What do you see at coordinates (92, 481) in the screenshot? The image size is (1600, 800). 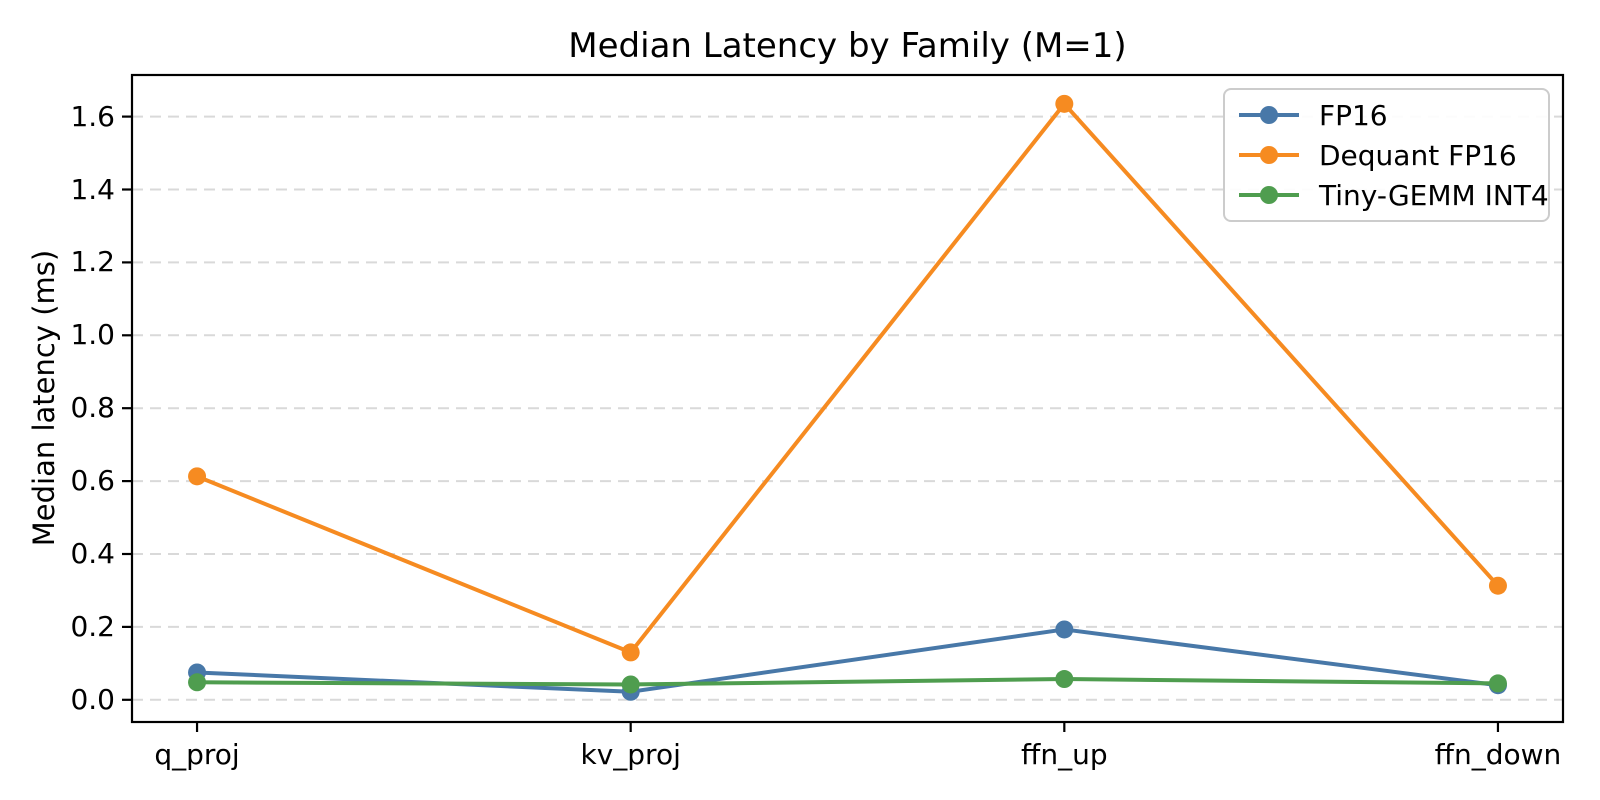 I see `y-tick-label: 0.6` at bounding box center [92, 481].